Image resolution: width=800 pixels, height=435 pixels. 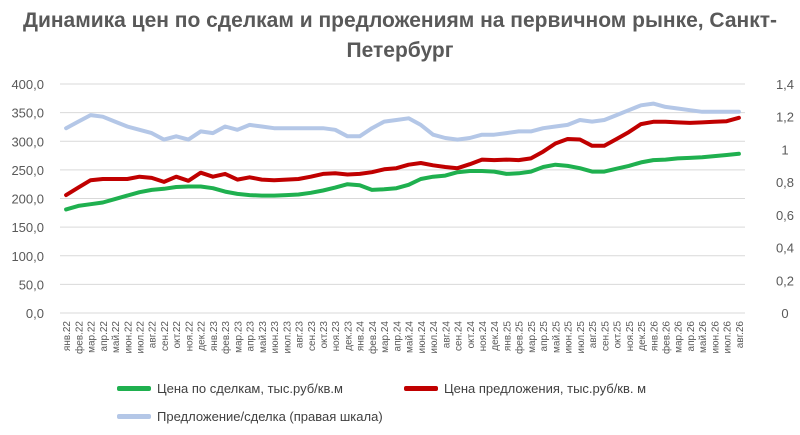 What do you see at coordinates (593, 335) in the screenshot?
I see `x-tick-label: авг.25` at bounding box center [593, 335].